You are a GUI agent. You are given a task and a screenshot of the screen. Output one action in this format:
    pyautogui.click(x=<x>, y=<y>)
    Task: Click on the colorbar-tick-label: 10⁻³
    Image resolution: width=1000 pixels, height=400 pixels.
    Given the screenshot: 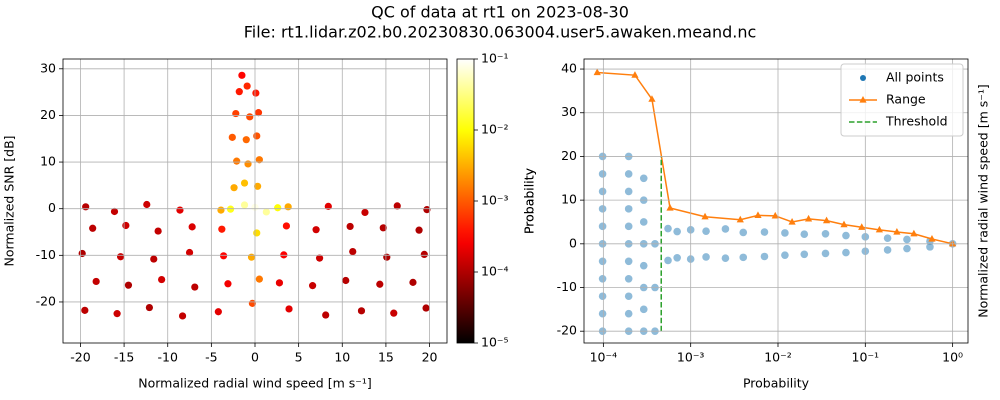 What is the action you would take?
    pyautogui.click(x=495, y=200)
    